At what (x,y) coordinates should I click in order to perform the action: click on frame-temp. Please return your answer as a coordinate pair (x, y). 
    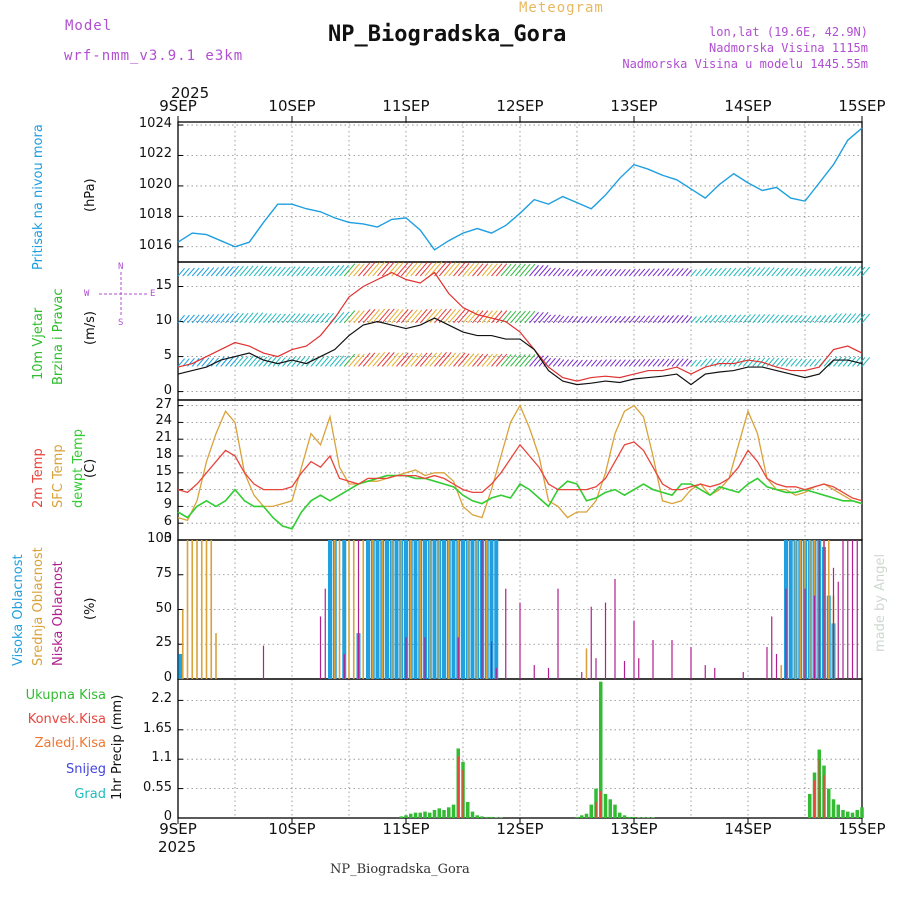
    Looking at the image, I should click on (520, 470).